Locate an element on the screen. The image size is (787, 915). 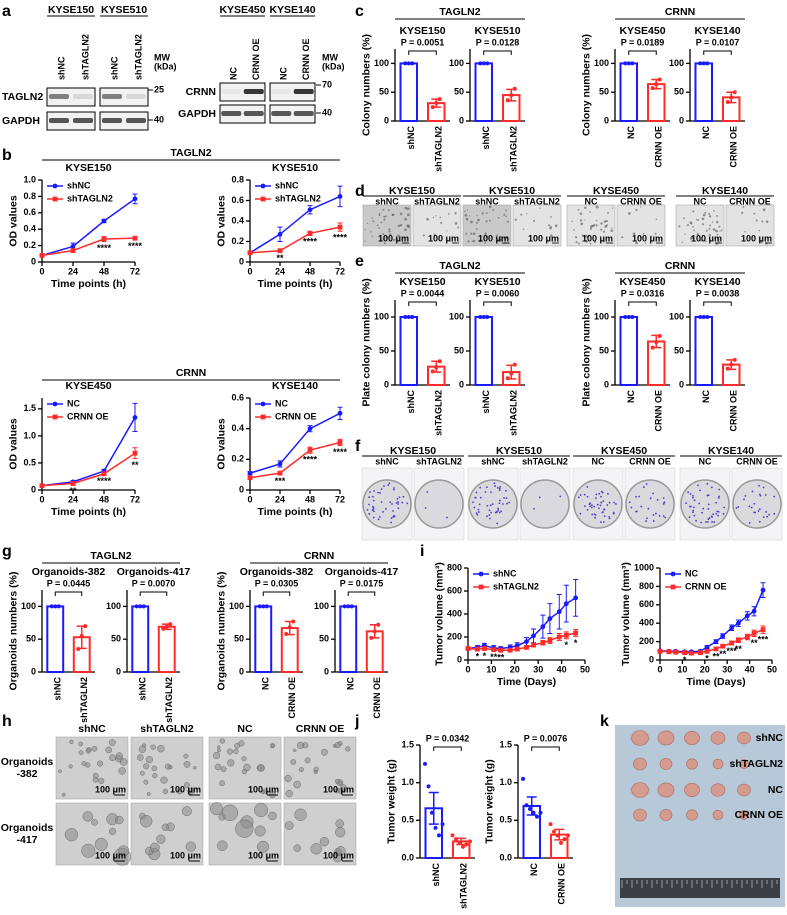
y-tick-label: 600 is located at coordinates (454, 590).